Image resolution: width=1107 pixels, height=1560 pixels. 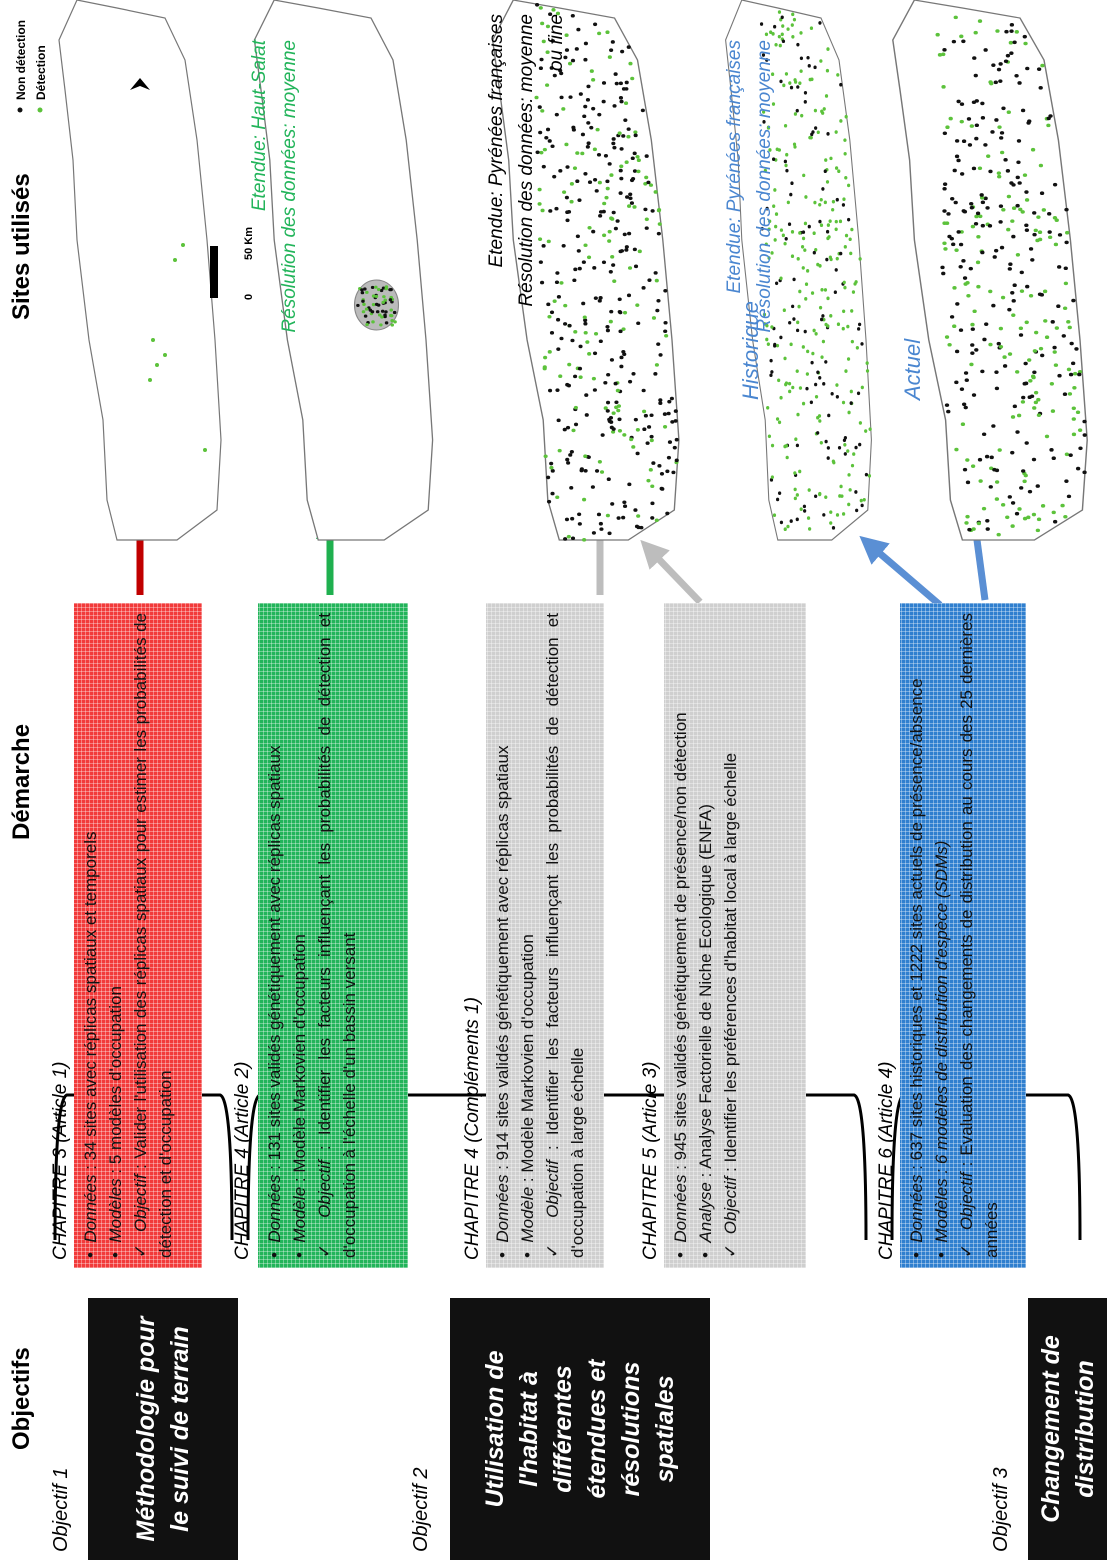 What do you see at coordinates (966, 1250) in the screenshot?
I see `item-marker: ✓` at bounding box center [966, 1250].